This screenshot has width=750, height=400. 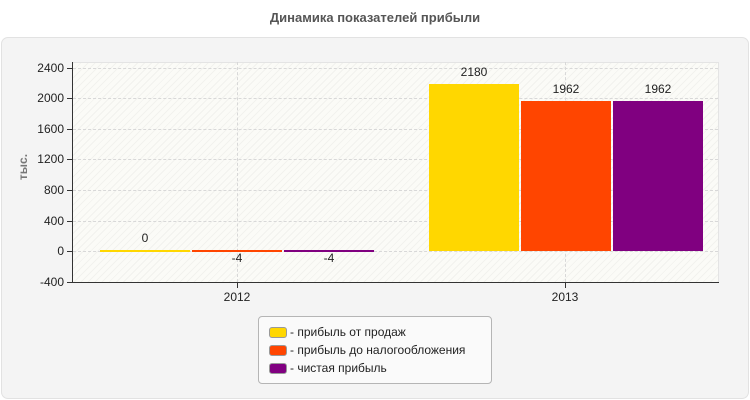 I want to click on y-tick-label: 1200, so click(x=50, y=159).